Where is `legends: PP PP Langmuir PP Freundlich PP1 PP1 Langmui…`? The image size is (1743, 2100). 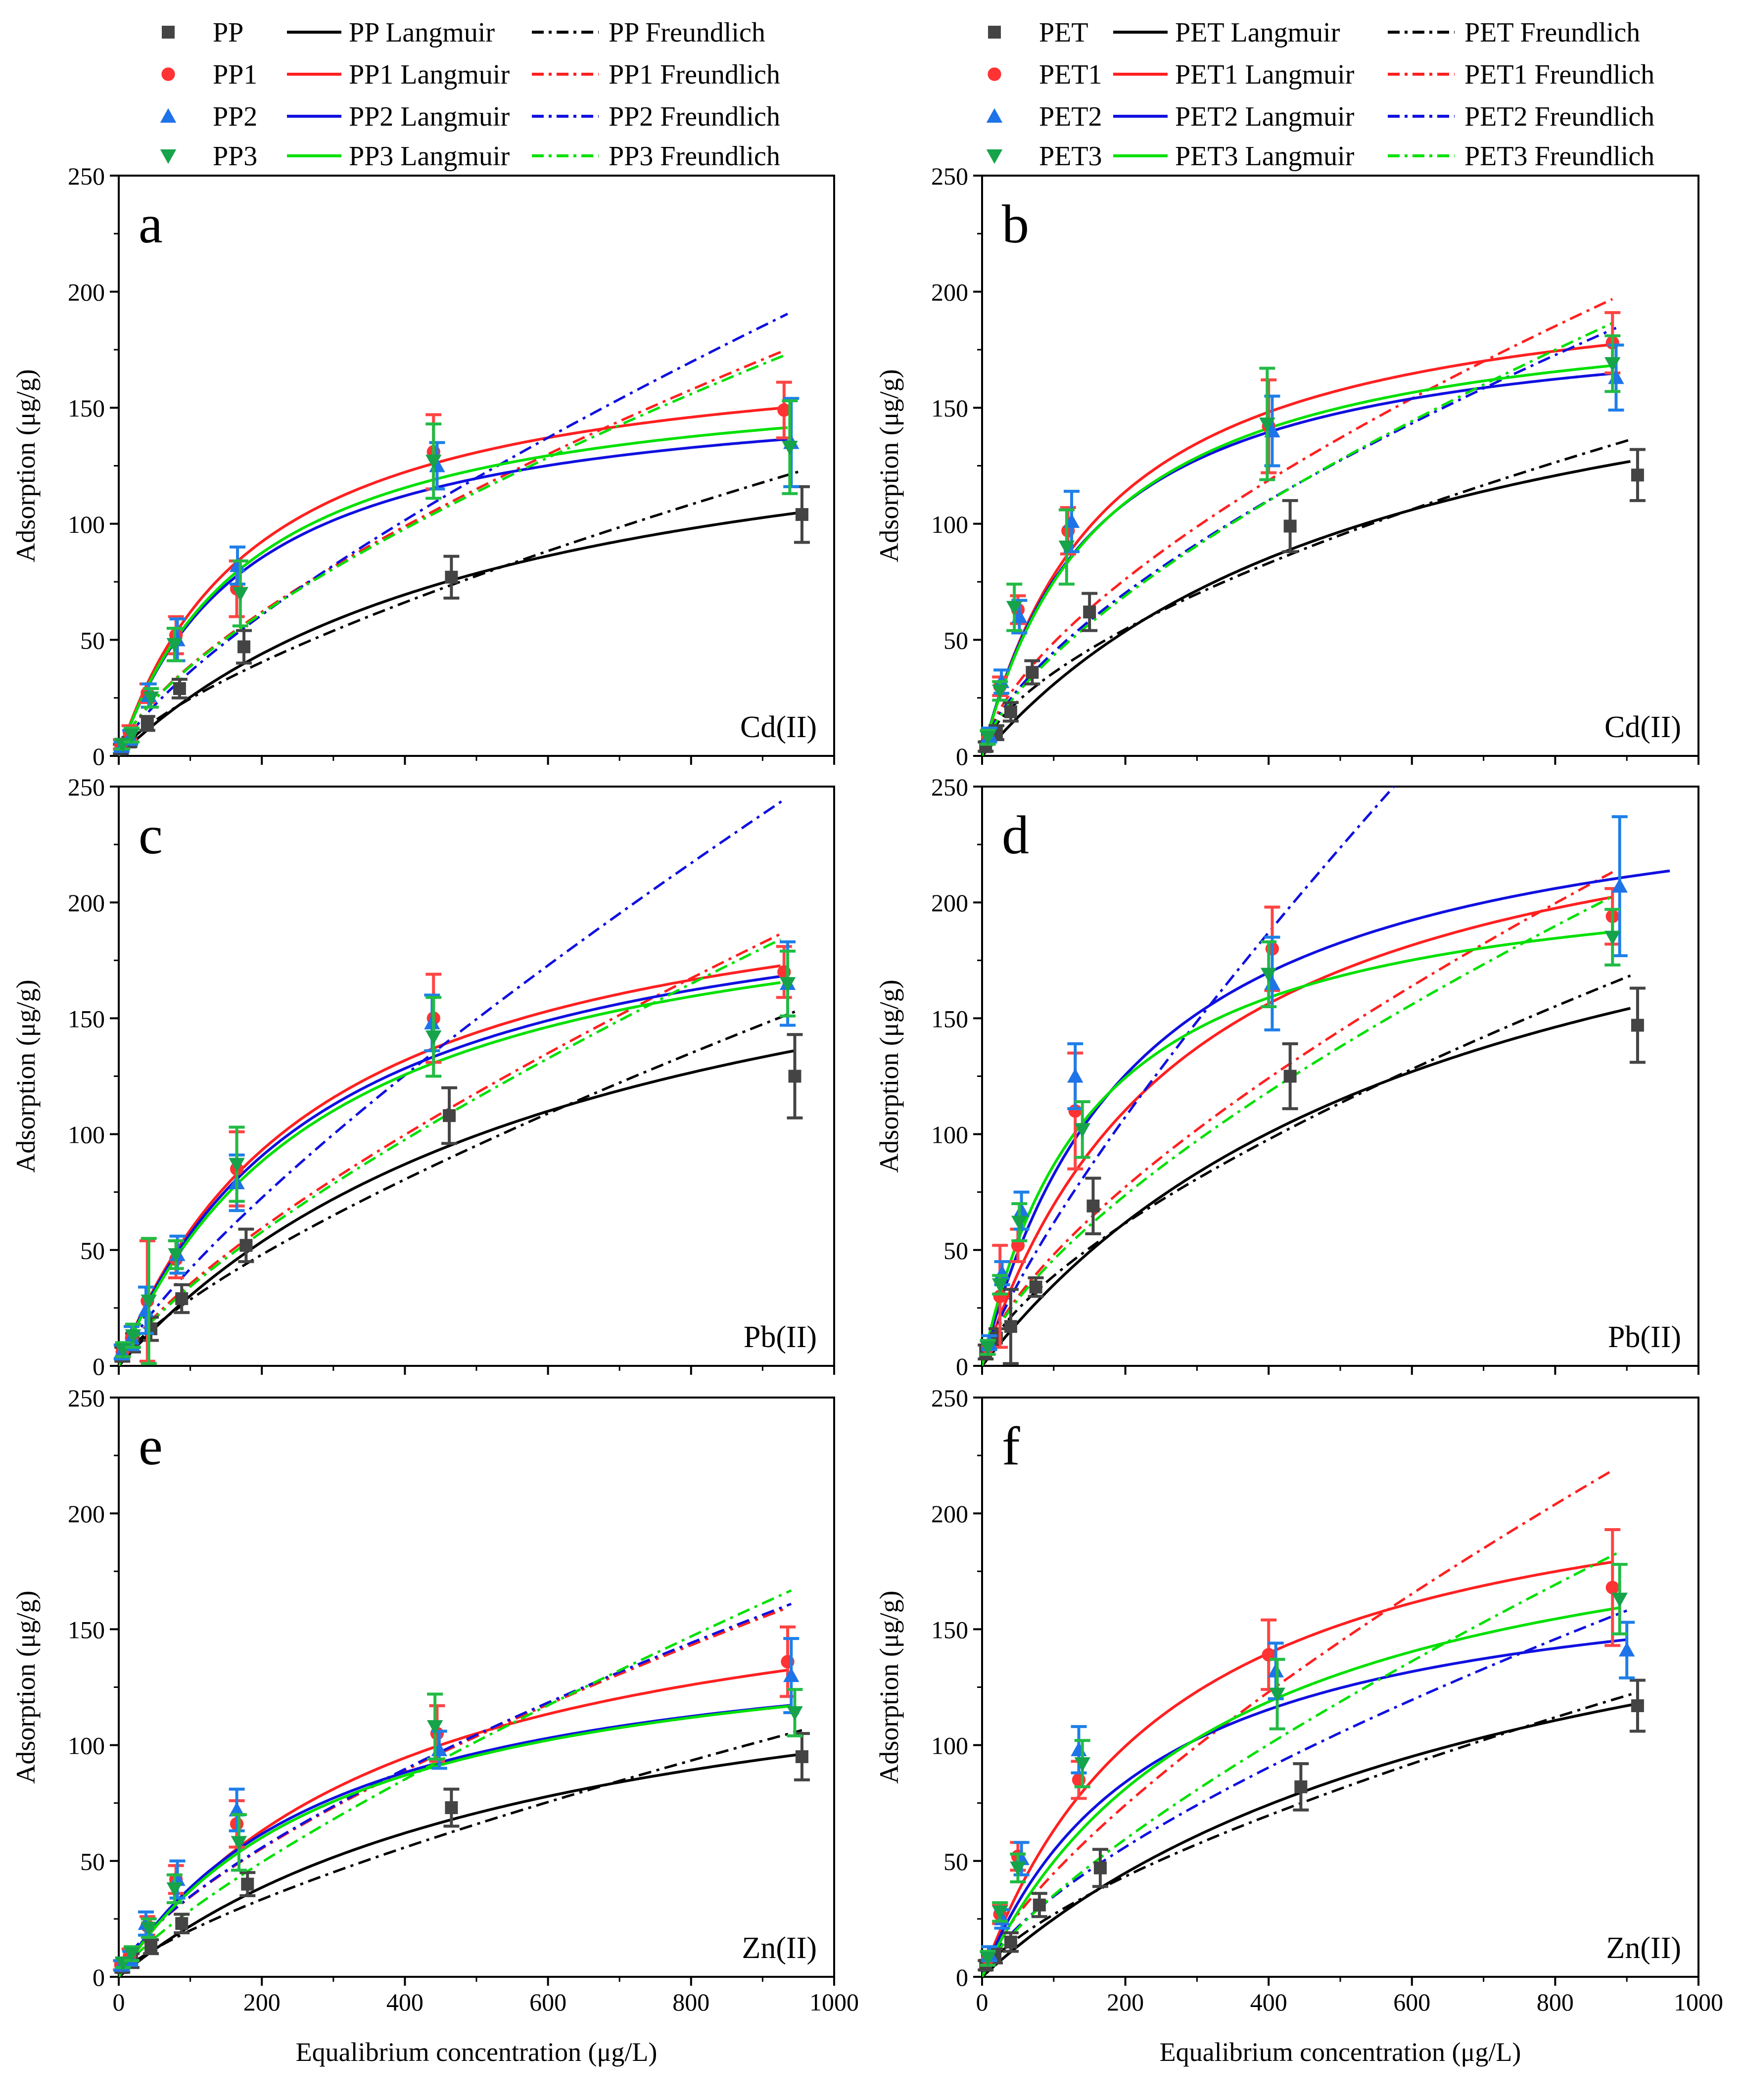
legends: PP PP Langmuir PP Freundlich PP1 PP1 Langmui… is located at coordinates (907, 94).